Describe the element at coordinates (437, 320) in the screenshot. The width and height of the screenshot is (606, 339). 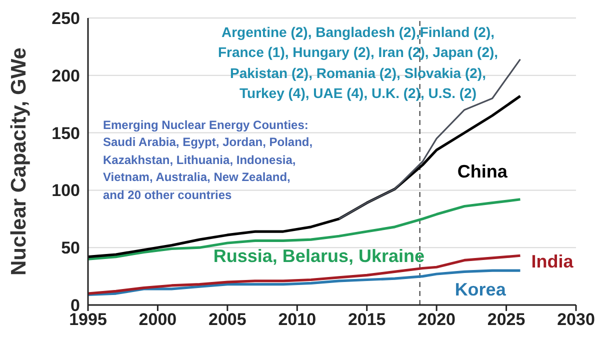
I see `x-tick-label: 2020` at that location.